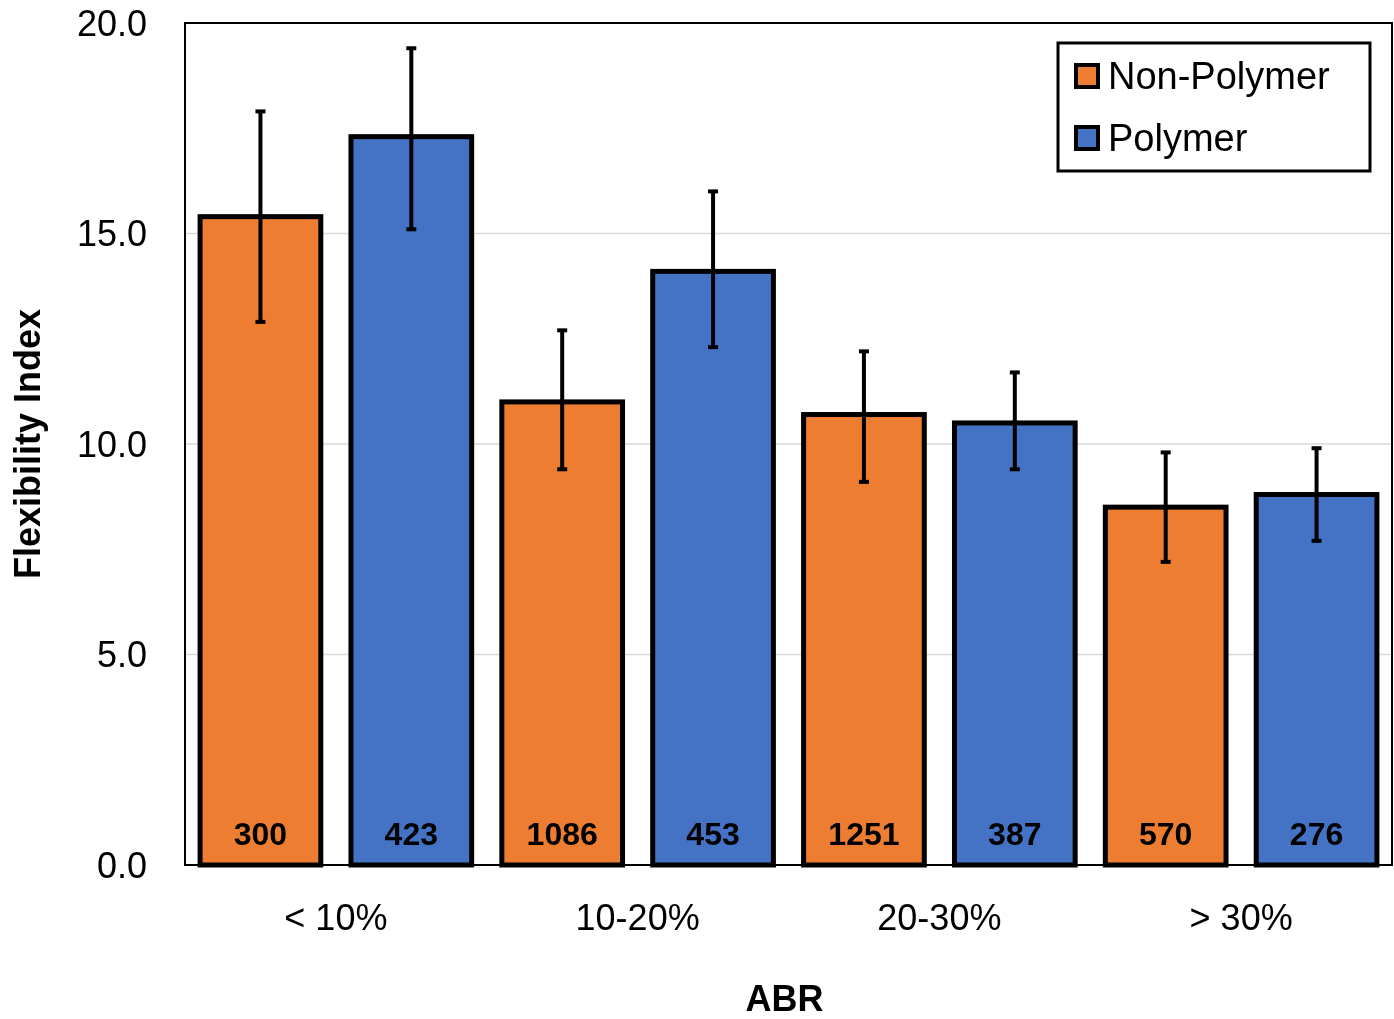 Image resolution: width=1394 pixels, height=1019 pixels. I want to click on annotation: 387, so click(1015, 834).